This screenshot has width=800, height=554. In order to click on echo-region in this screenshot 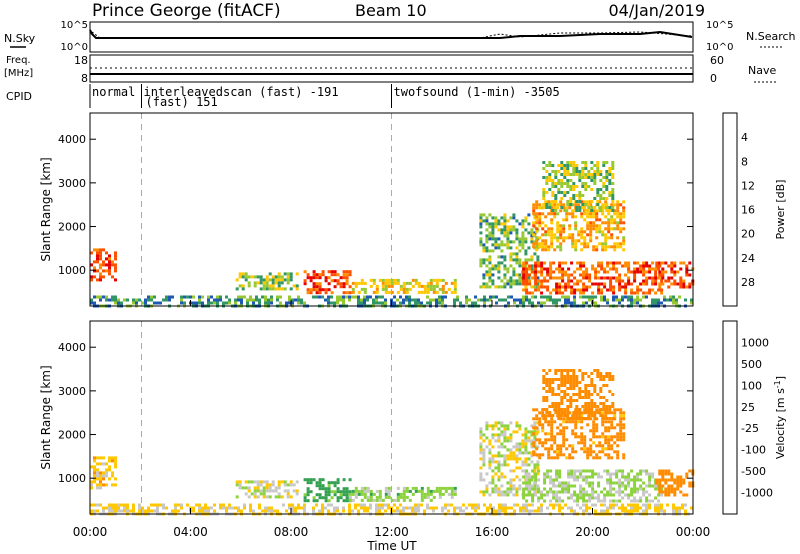, I will do `click(675, 483)`.